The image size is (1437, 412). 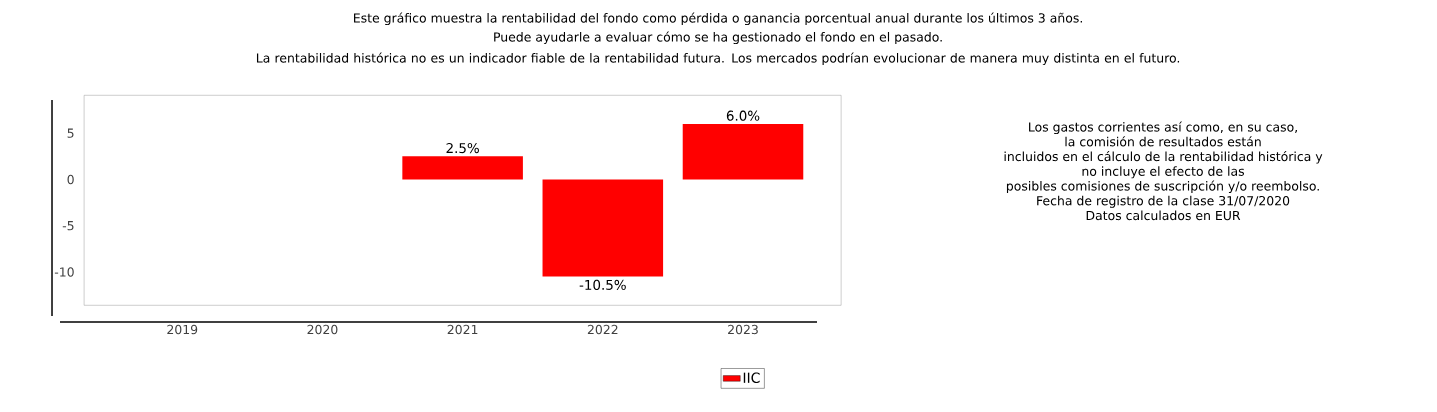 What do you see at coordinates (1163, 141) in the screenshot?
I see `text: la comisión de resultados están` at bounding box center [1163, 141].